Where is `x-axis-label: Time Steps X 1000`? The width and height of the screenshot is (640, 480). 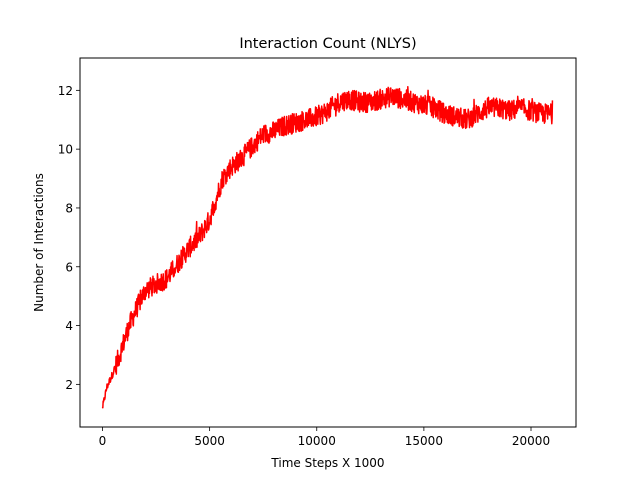
x-axis-label: Time Steps X 1000 is located at coordinates (327, 463).